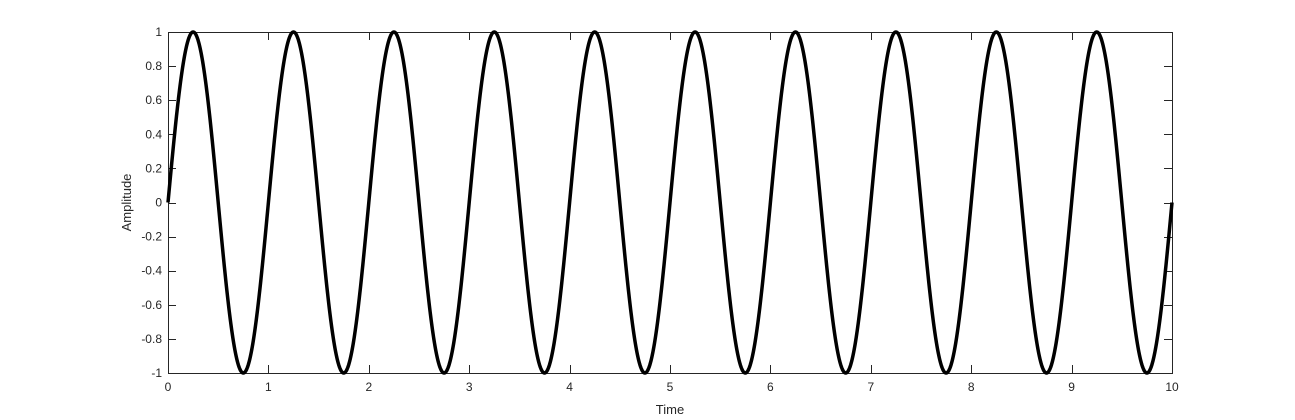  I want to click on y-tick-label: -0.8, so click(151, 339).